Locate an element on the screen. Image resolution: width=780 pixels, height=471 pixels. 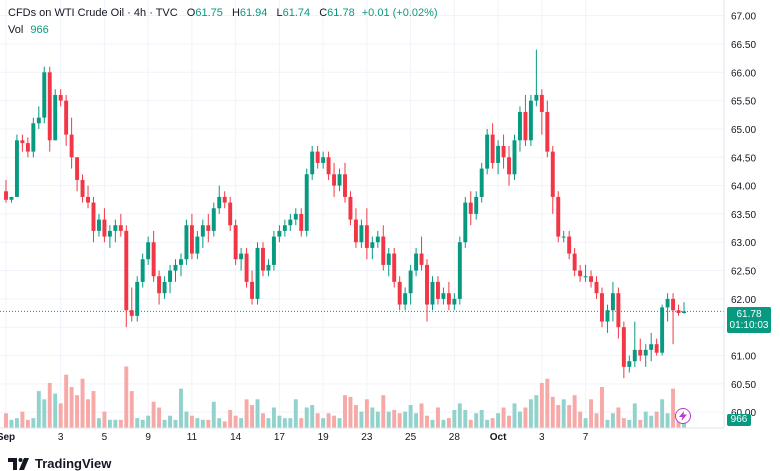
price-tick-label: 62.00 is located at coordinates (743, 300).